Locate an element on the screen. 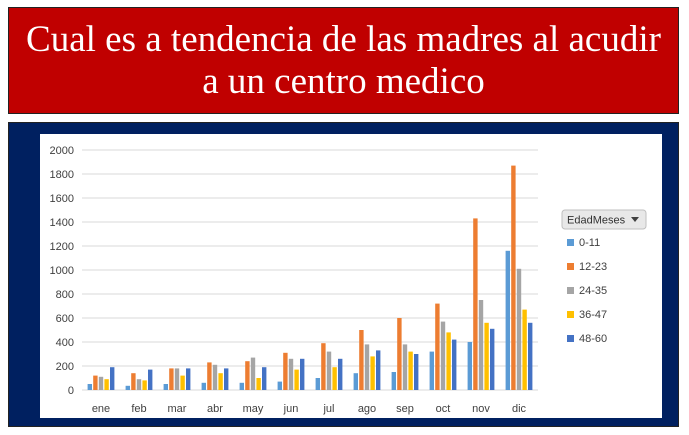 This screenshot has width=689, height=435. x-tick-label: oct is located at coordinates (443, 409).